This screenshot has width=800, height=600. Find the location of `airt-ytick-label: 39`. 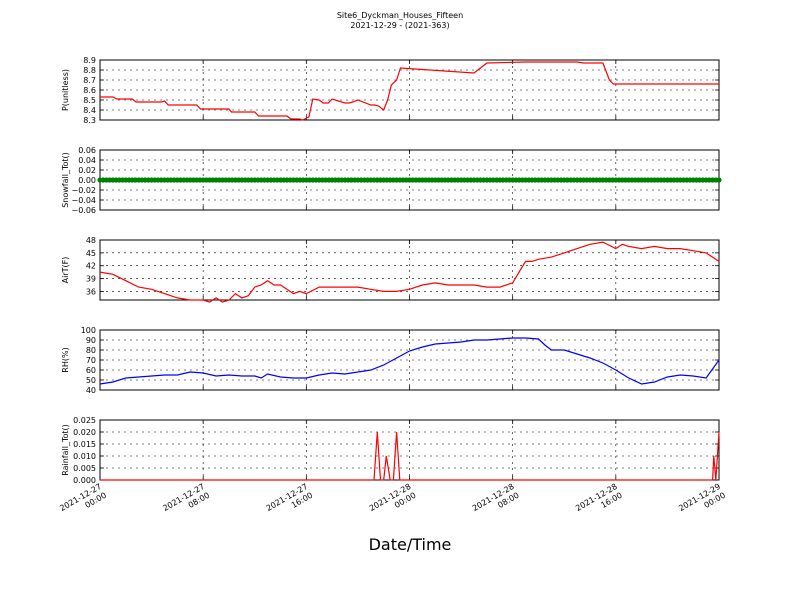

airt-ytick-label: 39 is located at coordinates (91, 279).